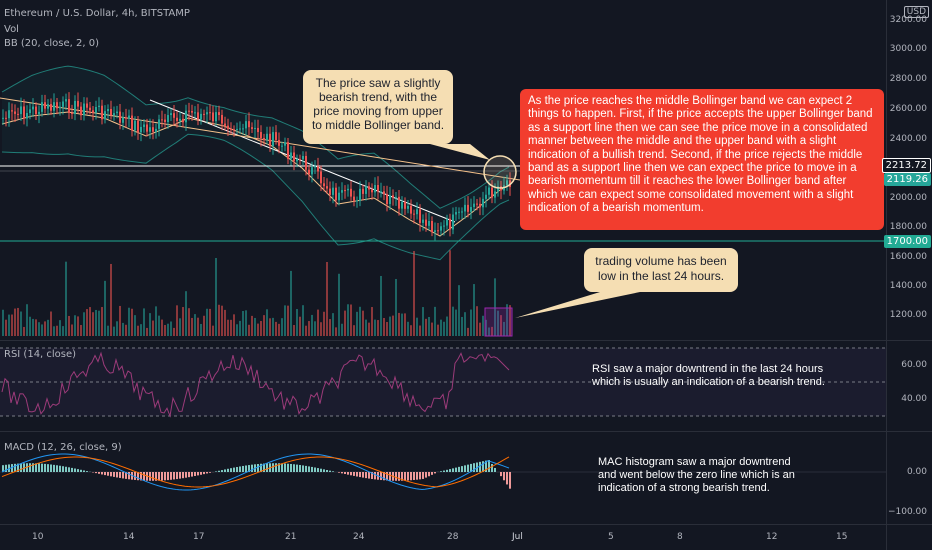  What do you see at coordinates (696, 475) in the screenshot?
I see `macd-note-line: and went below the zero line which is an` at bounding box center [696, 475].